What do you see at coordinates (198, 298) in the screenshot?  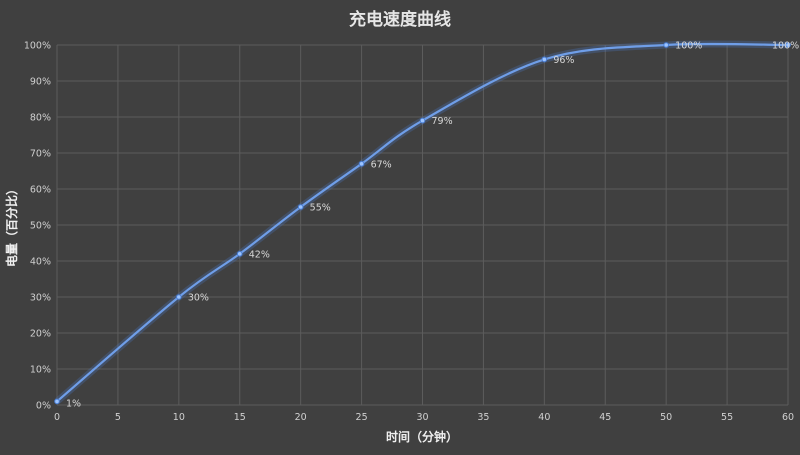 I see `data-label: 30%` at bounding box center [198, 298].